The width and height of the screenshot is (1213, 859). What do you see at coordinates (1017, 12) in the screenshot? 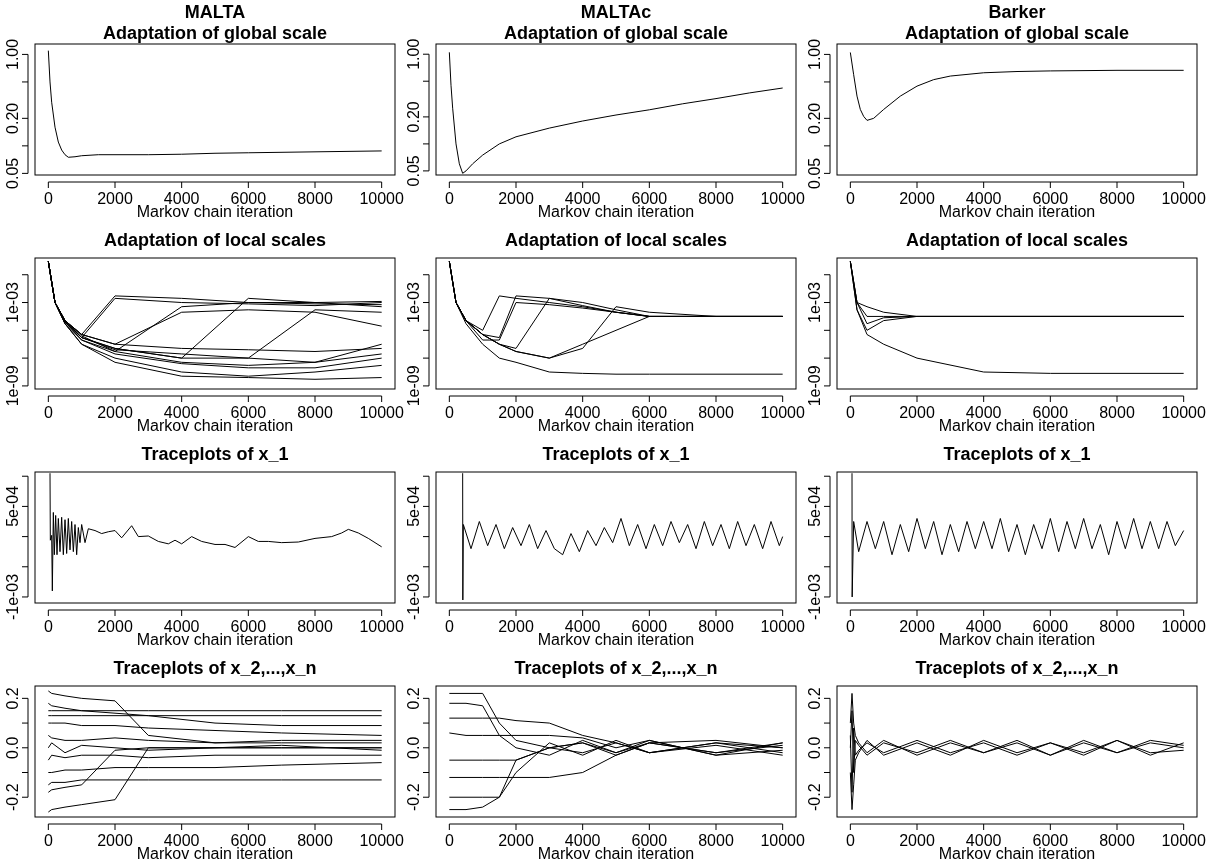
I see `chart-title: Barker` at bounding box center [1017, 12].